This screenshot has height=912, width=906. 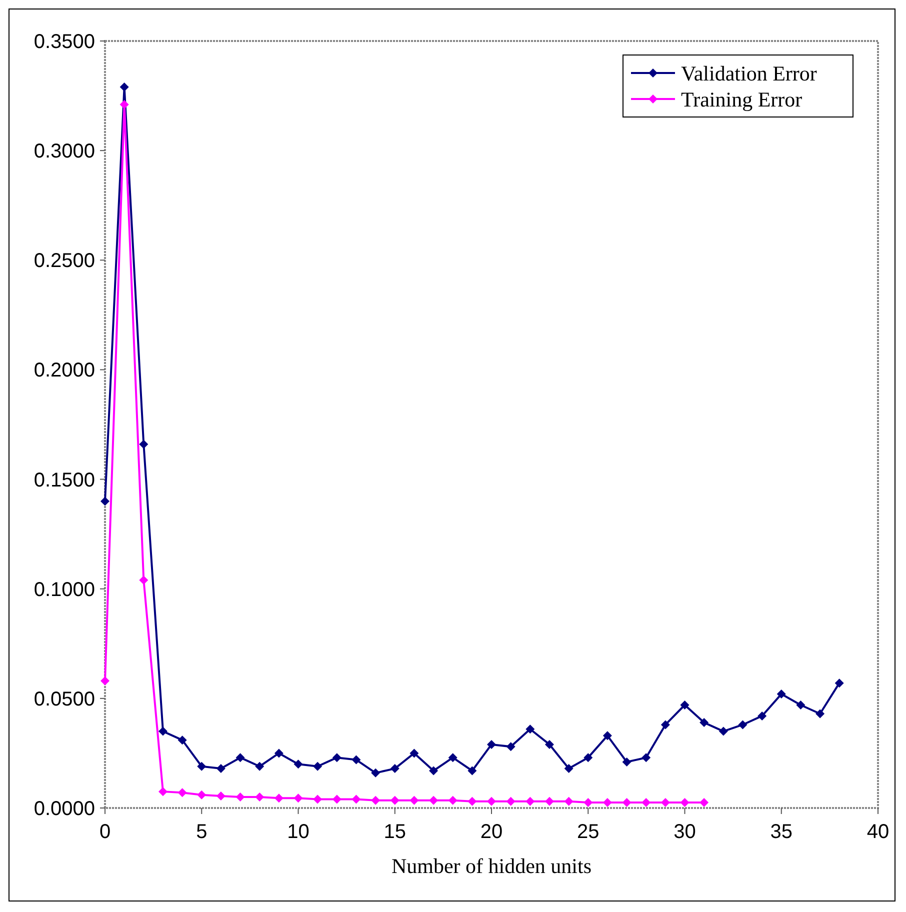 I want to click on x-tick-label: 20, so click(x=491, y=832).